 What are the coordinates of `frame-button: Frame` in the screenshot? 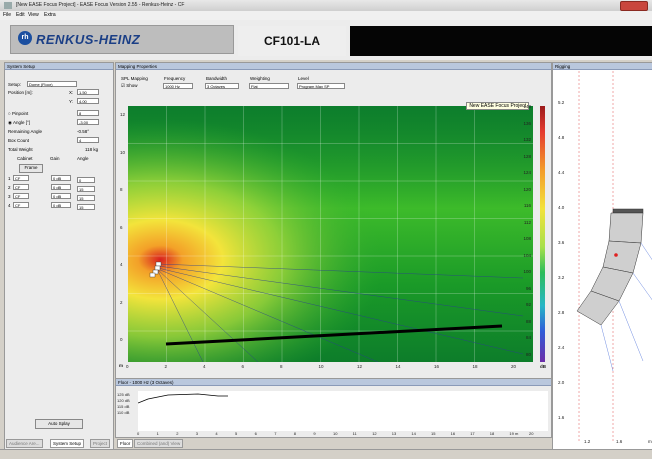 It's located at (31, 168).